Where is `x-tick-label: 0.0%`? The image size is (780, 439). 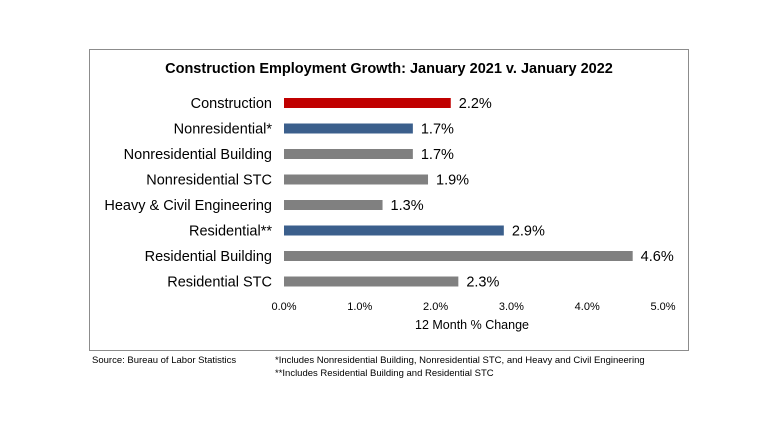 x-tick-label: 0.0% is located at coordinates (283, 307).